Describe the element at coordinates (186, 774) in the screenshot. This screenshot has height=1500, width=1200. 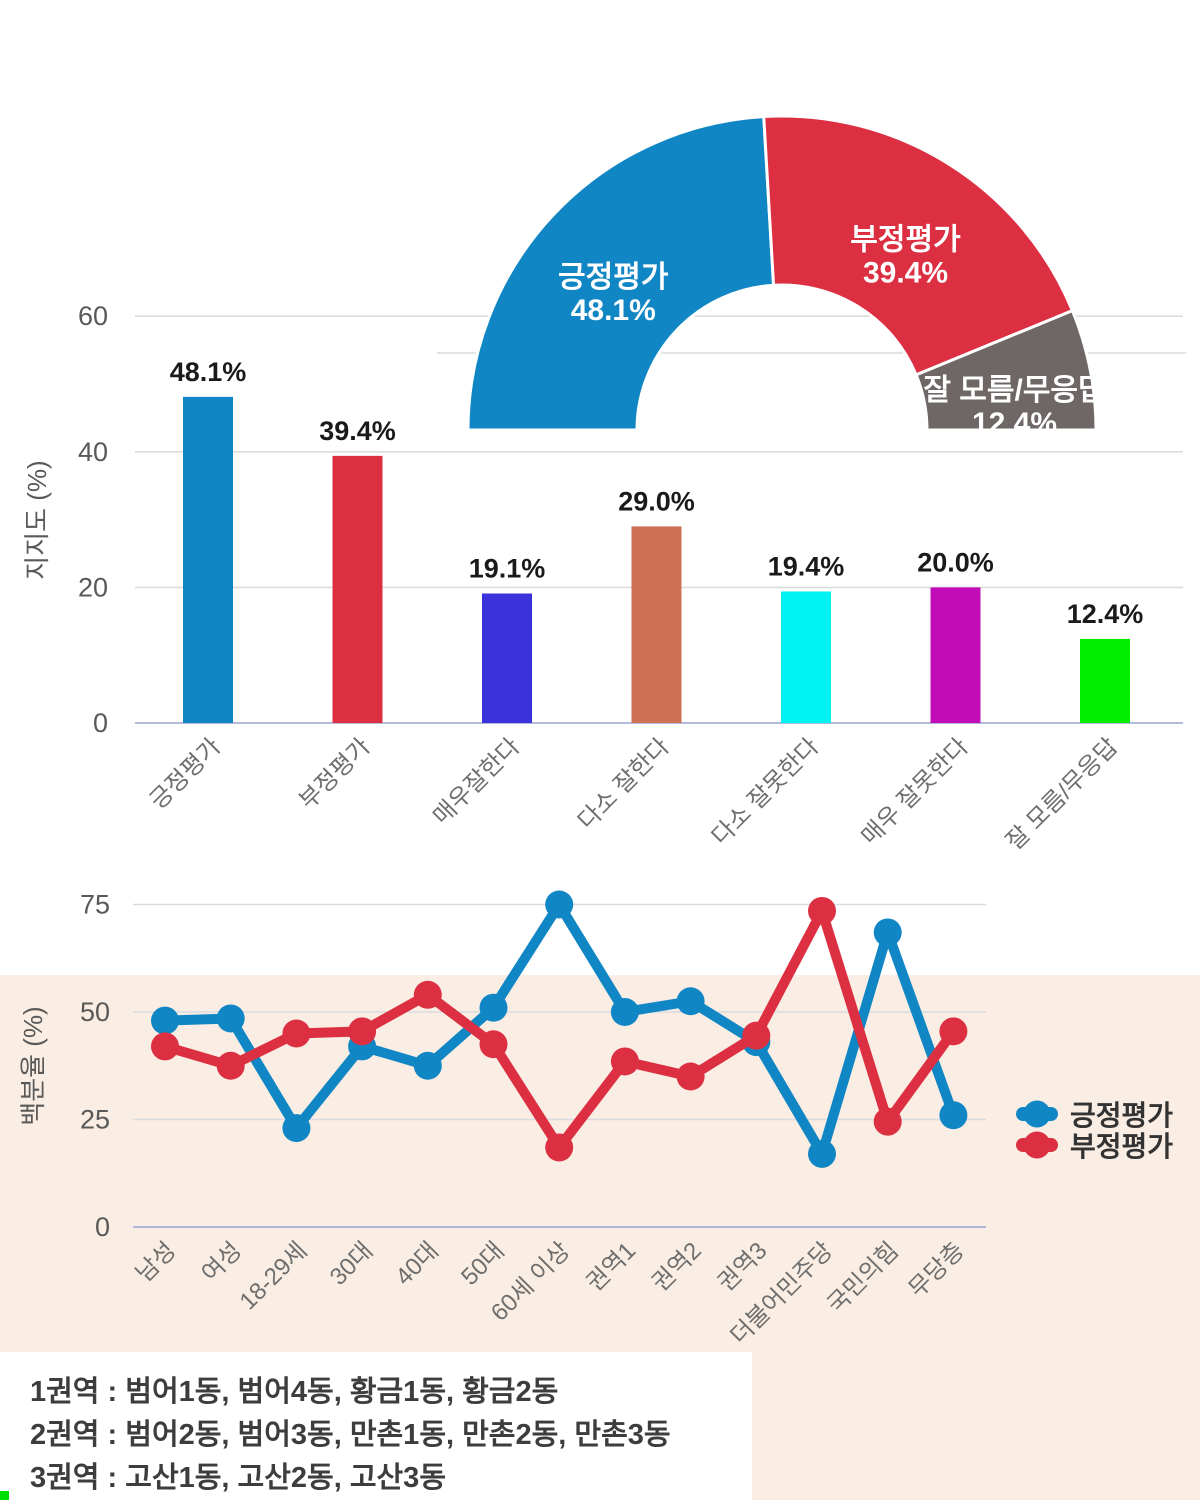
I see `bar-x-tick-0: 긍정평가` at that location.